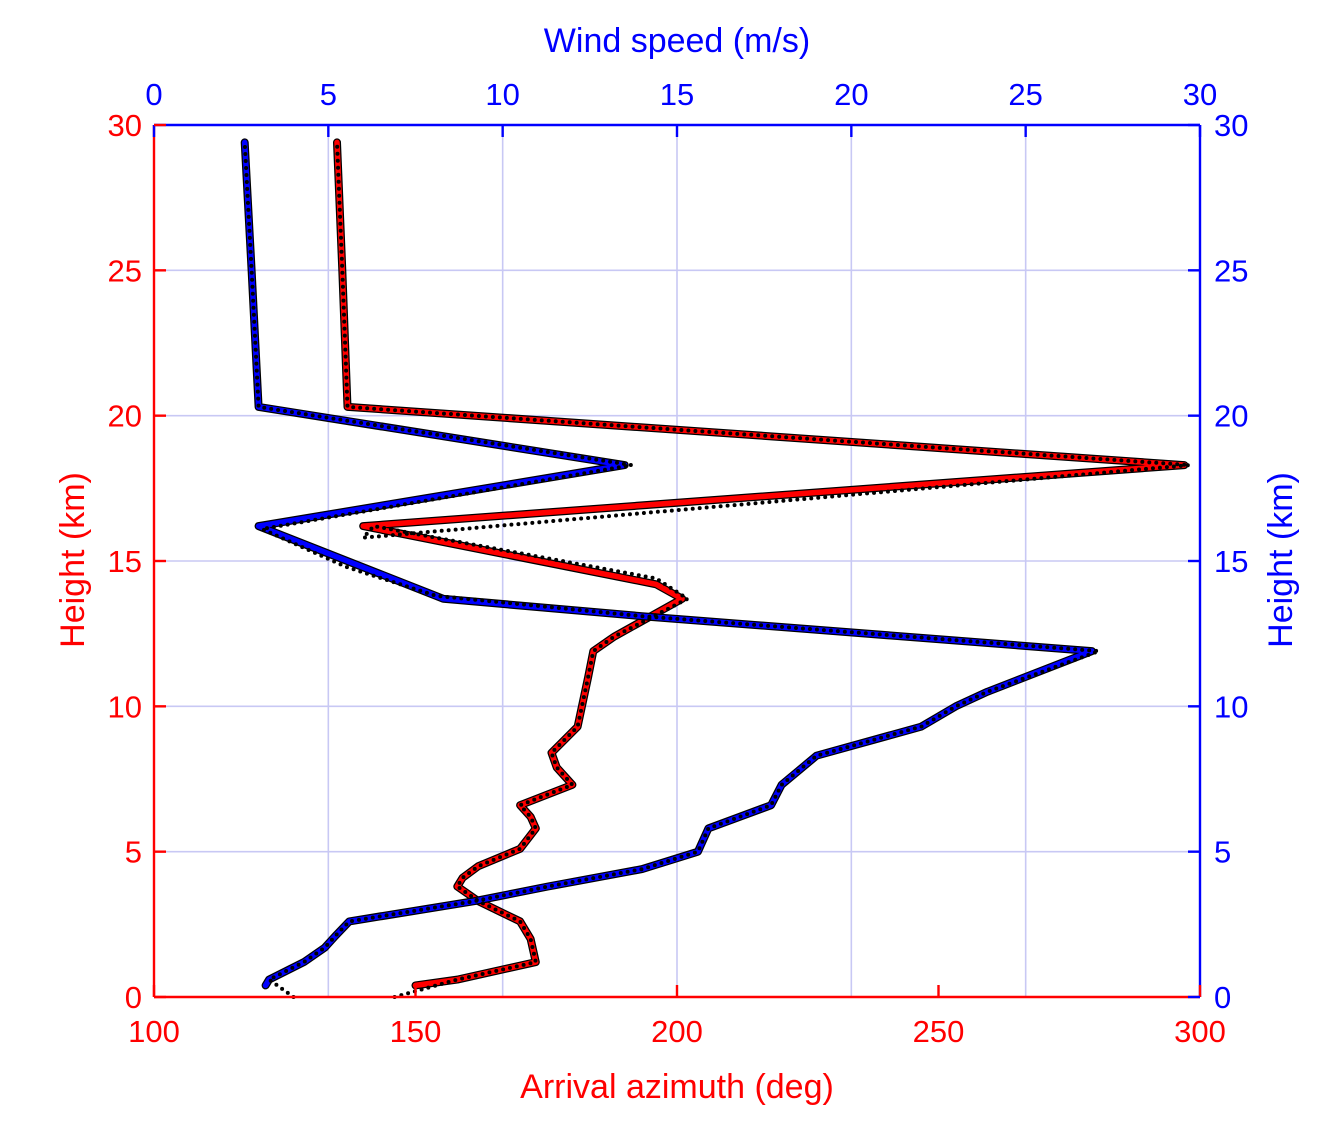  Describe the element at coordinates (125, 270) in the screenshot. I see `left-tick-label: 25` at that location.